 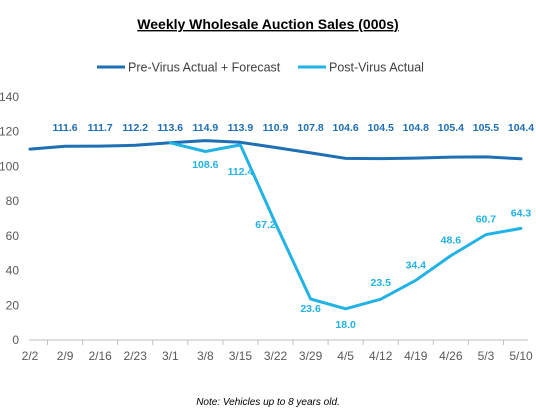 What do you see at coordinates (275, 150) in the screenshot?
I see `series-line-pre-virus` at bounding box center [275, 150].